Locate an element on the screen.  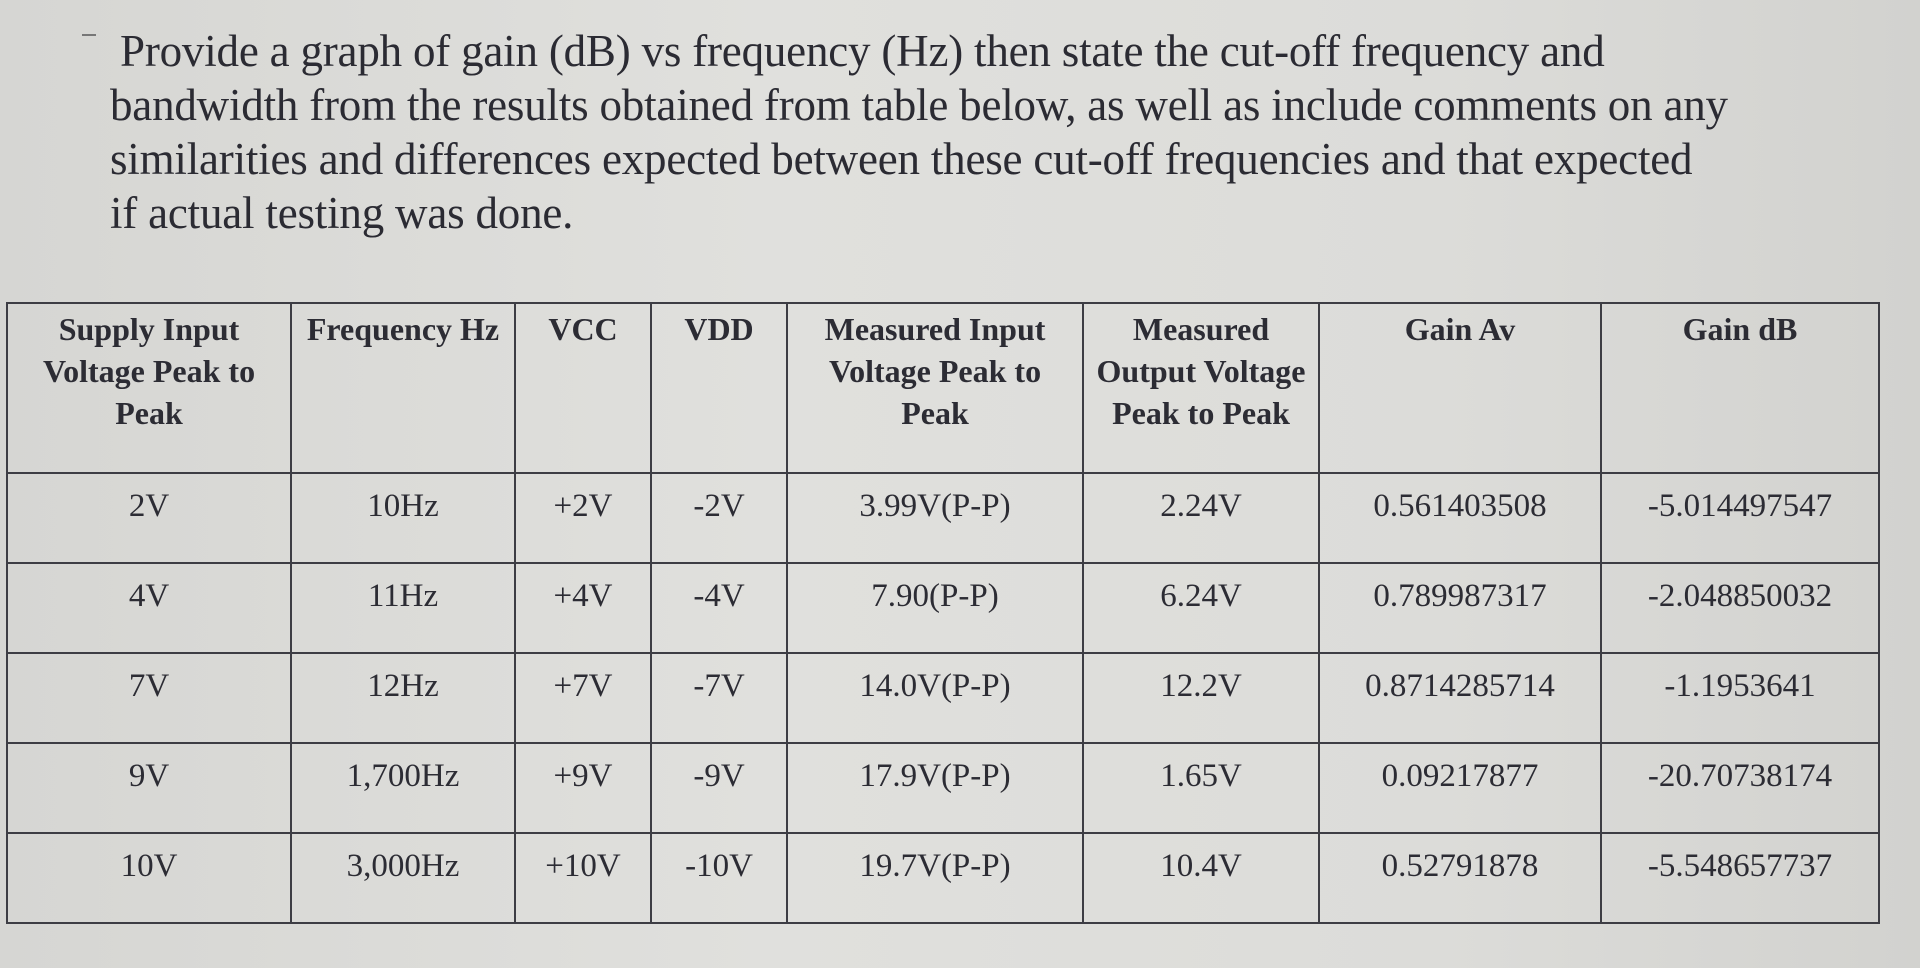
header-vcc: VCC is located at coordinates (583, 388).